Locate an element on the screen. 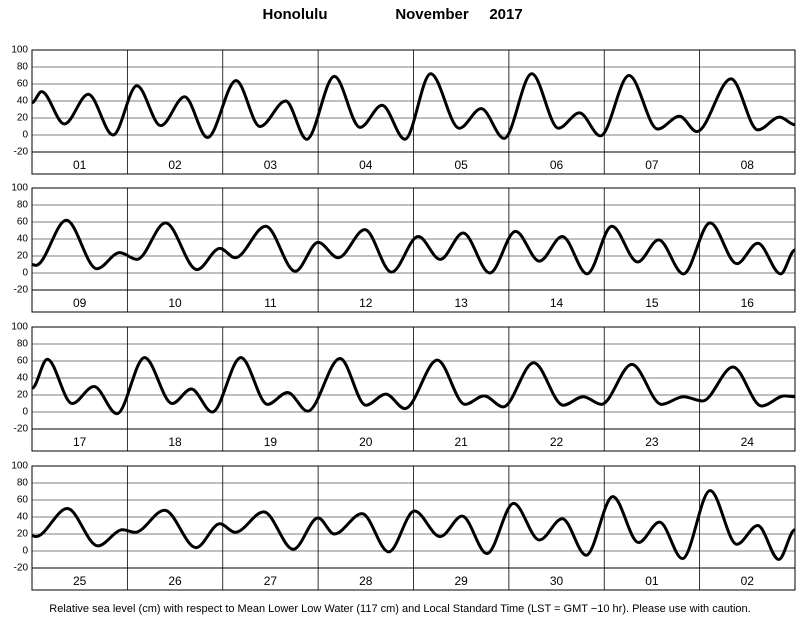 The width and height of the screenshot is (800, 618). day-label: 29 is located at coordinates (462, 581).